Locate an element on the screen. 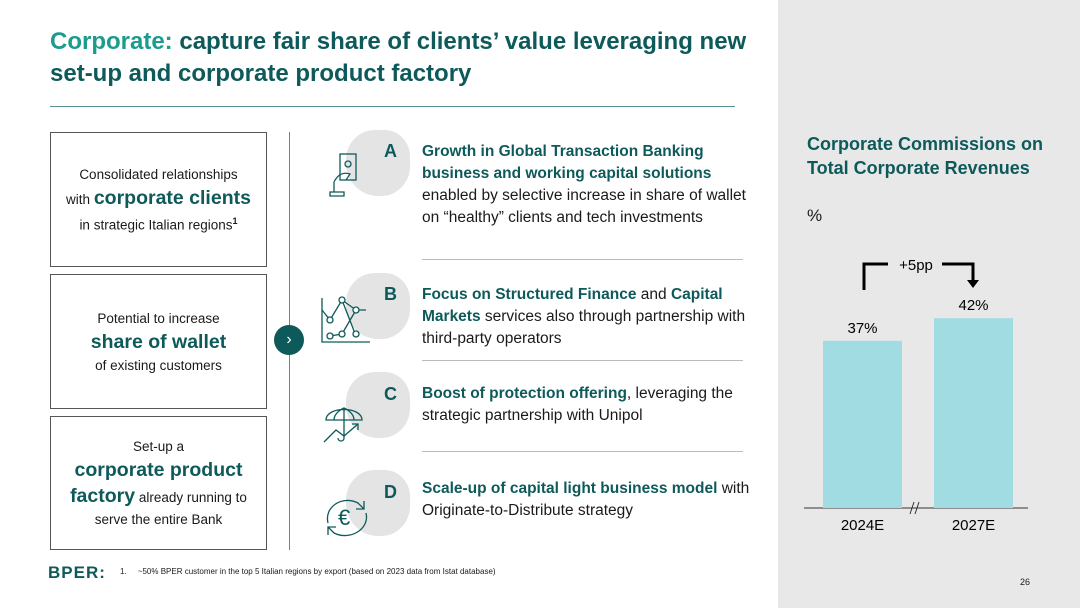 Image resolution: width=1080 pixels, height=608 pixels. chart-unit: % is located at coordinates (815, 215).